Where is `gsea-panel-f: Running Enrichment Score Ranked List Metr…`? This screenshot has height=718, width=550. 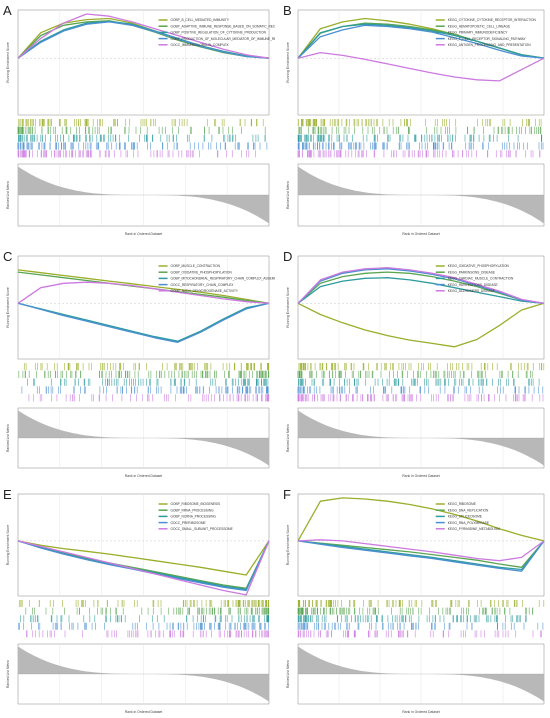
gsea-panel-f: Running Enrichment Score Ranked List Metr… is located at coordinates (415, 603).